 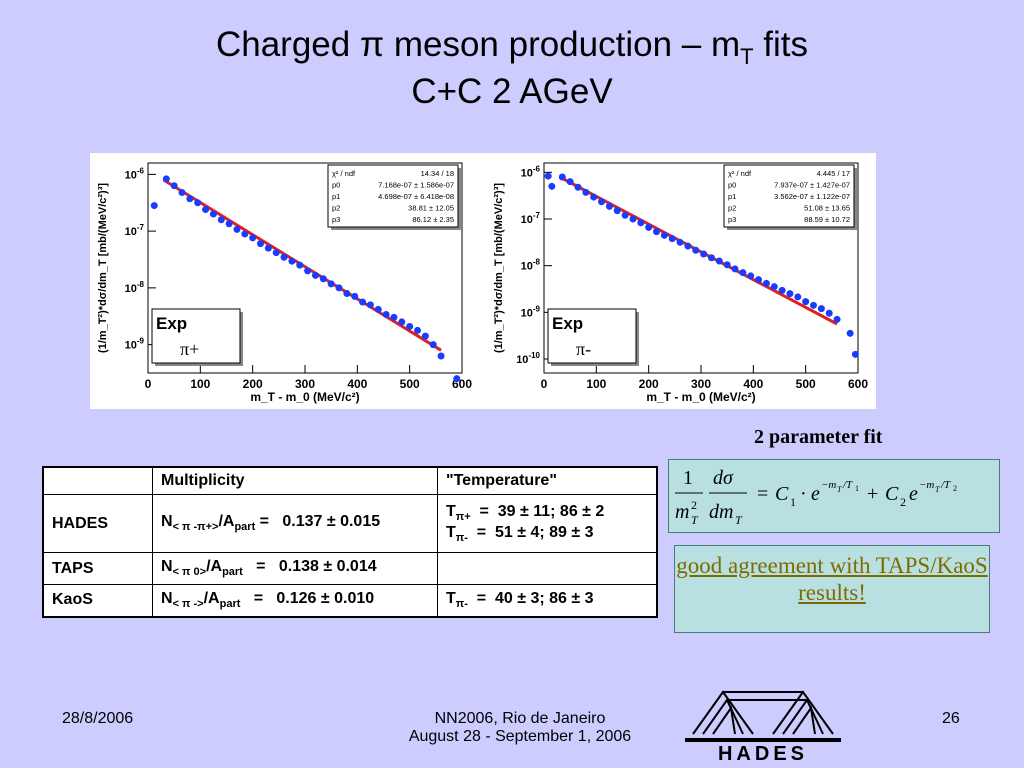 I want to click on footer-conf-line2: August 28 - September 1, 2006, so click(x=520, y=736).